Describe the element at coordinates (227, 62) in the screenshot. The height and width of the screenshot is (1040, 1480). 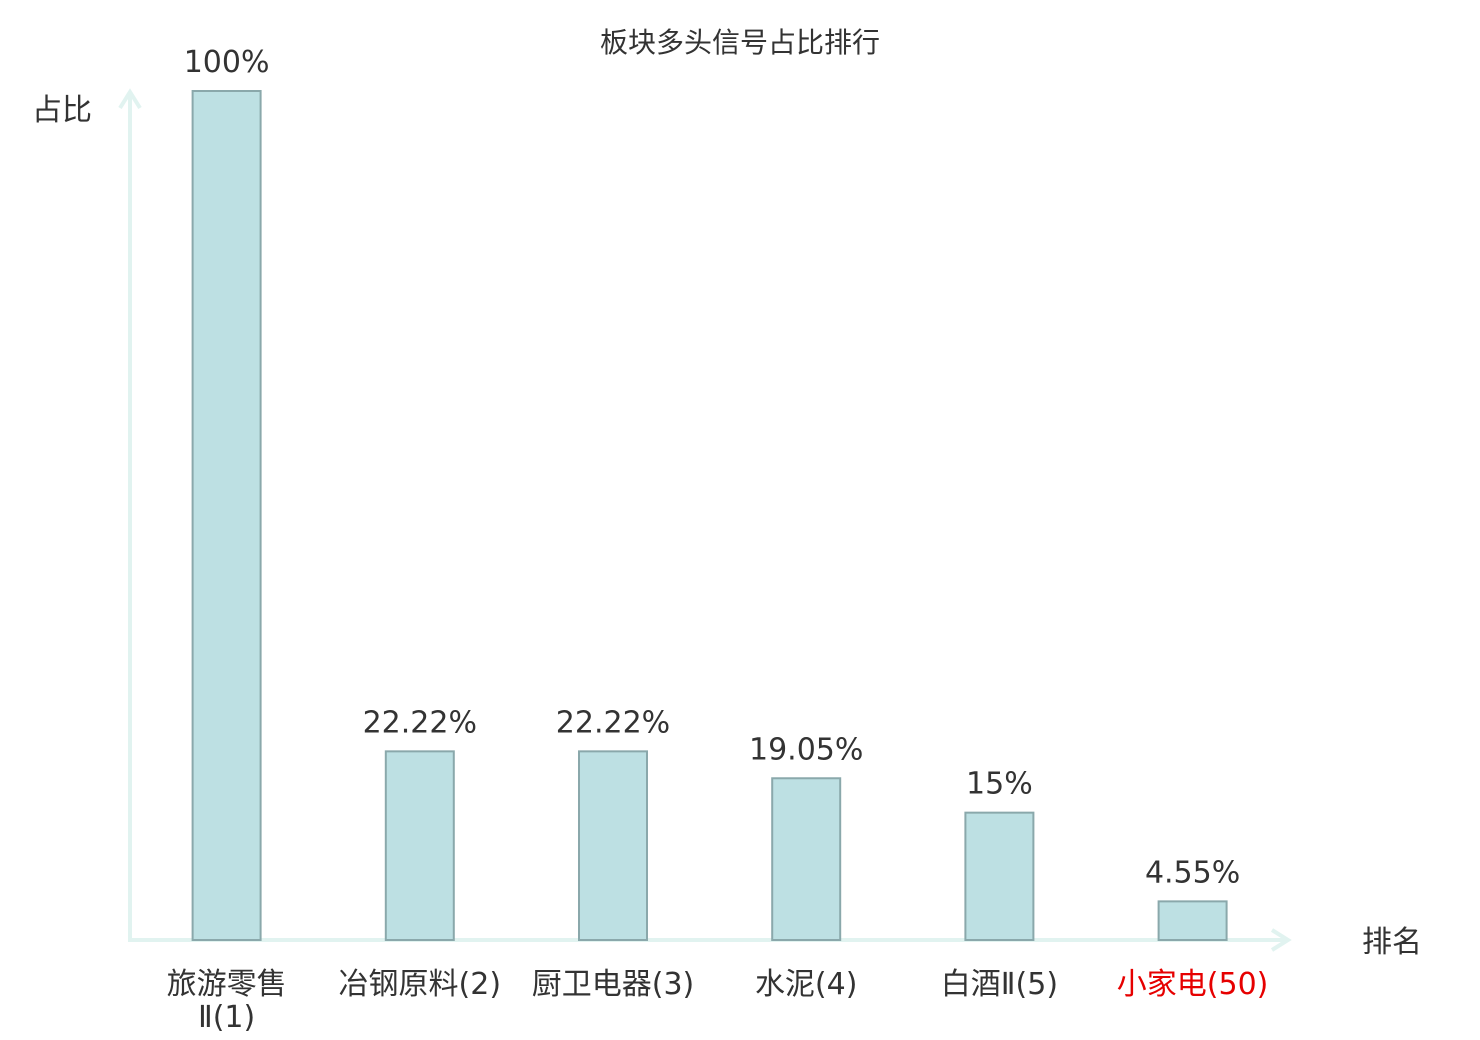
I see `value-label: 100%` at that location.